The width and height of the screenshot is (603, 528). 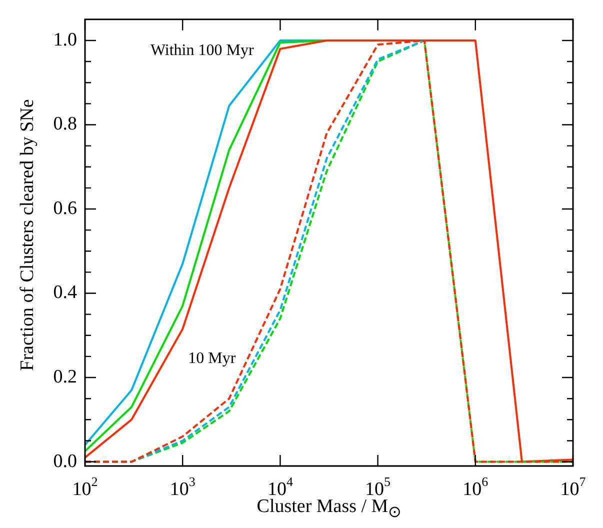 What do you see at coordinates (212, 359) in the screenshot?
I see `annotation: 10 Myr` at bounding box center [212, 359].